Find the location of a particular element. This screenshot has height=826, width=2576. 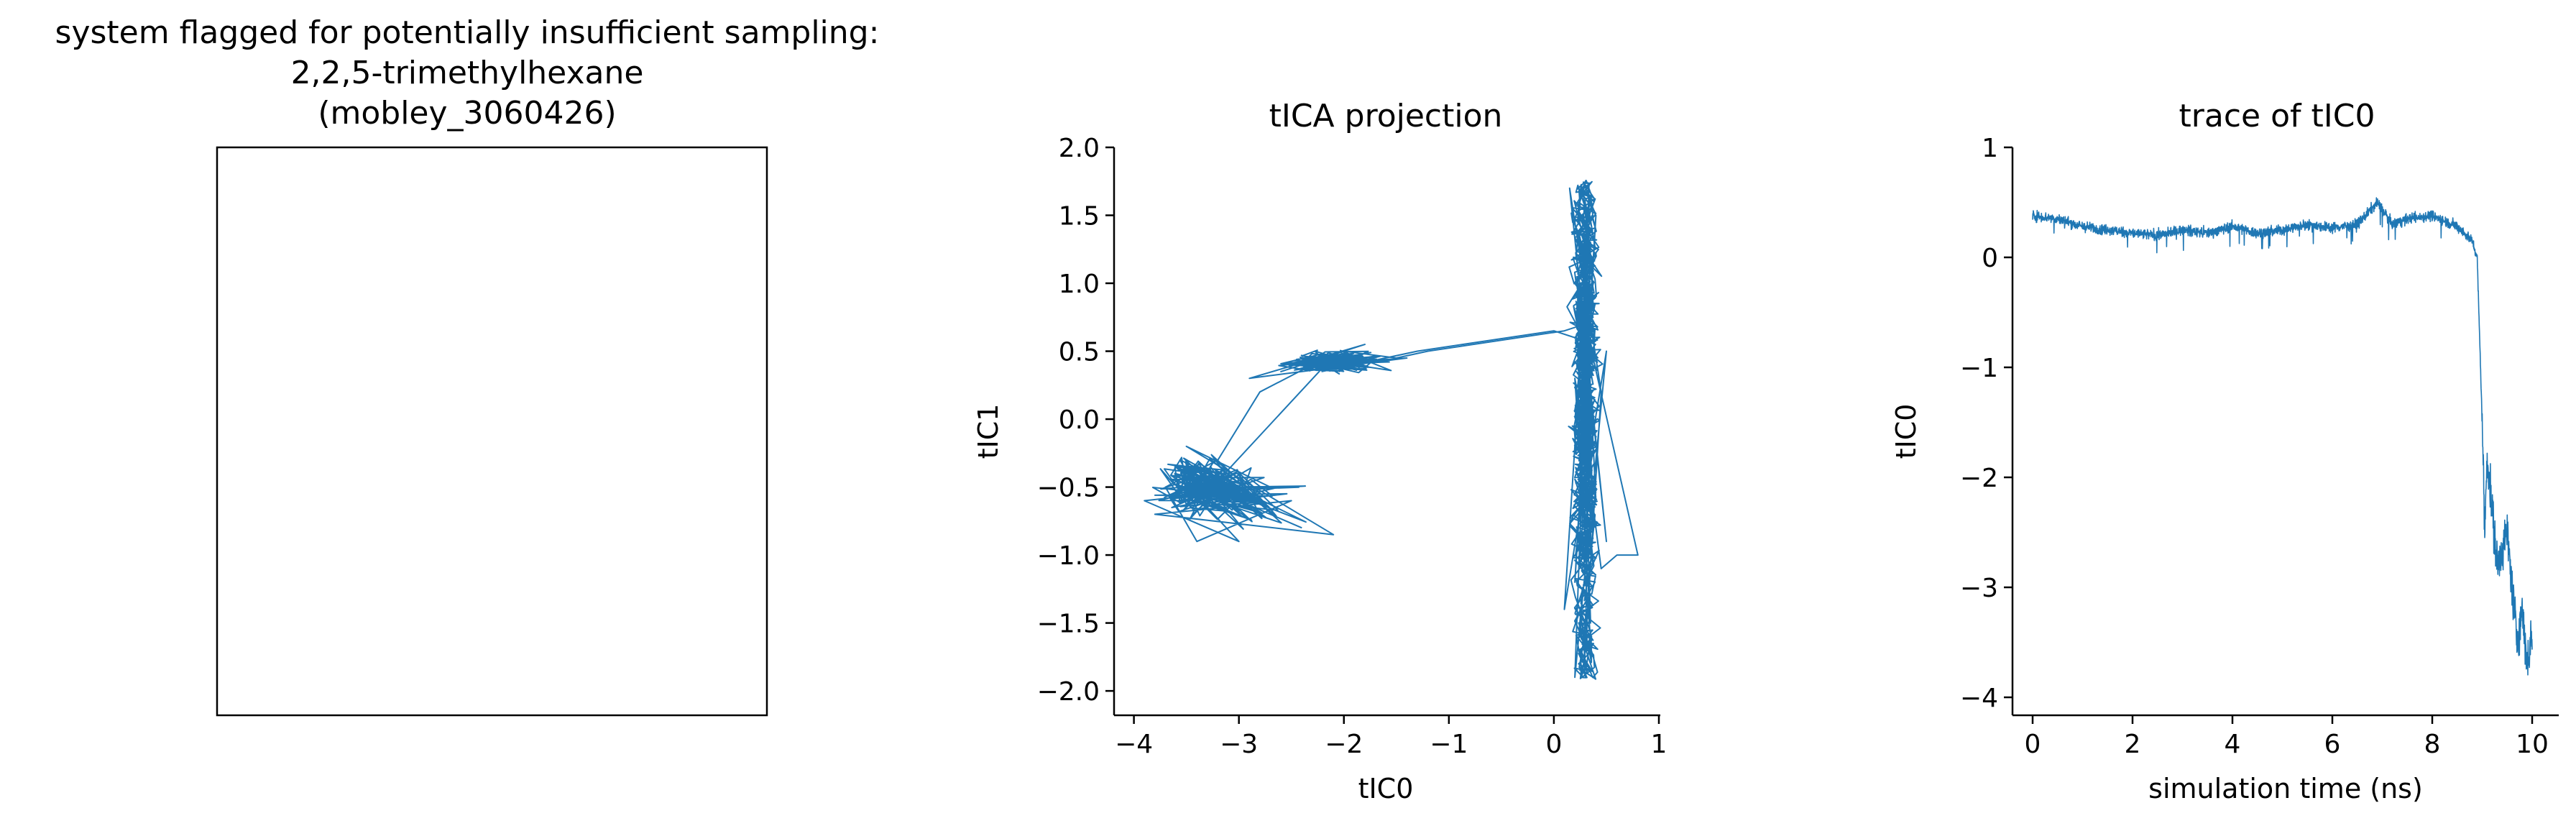

y-tick-label: −1.0 is located at coordinates (1068, 556).